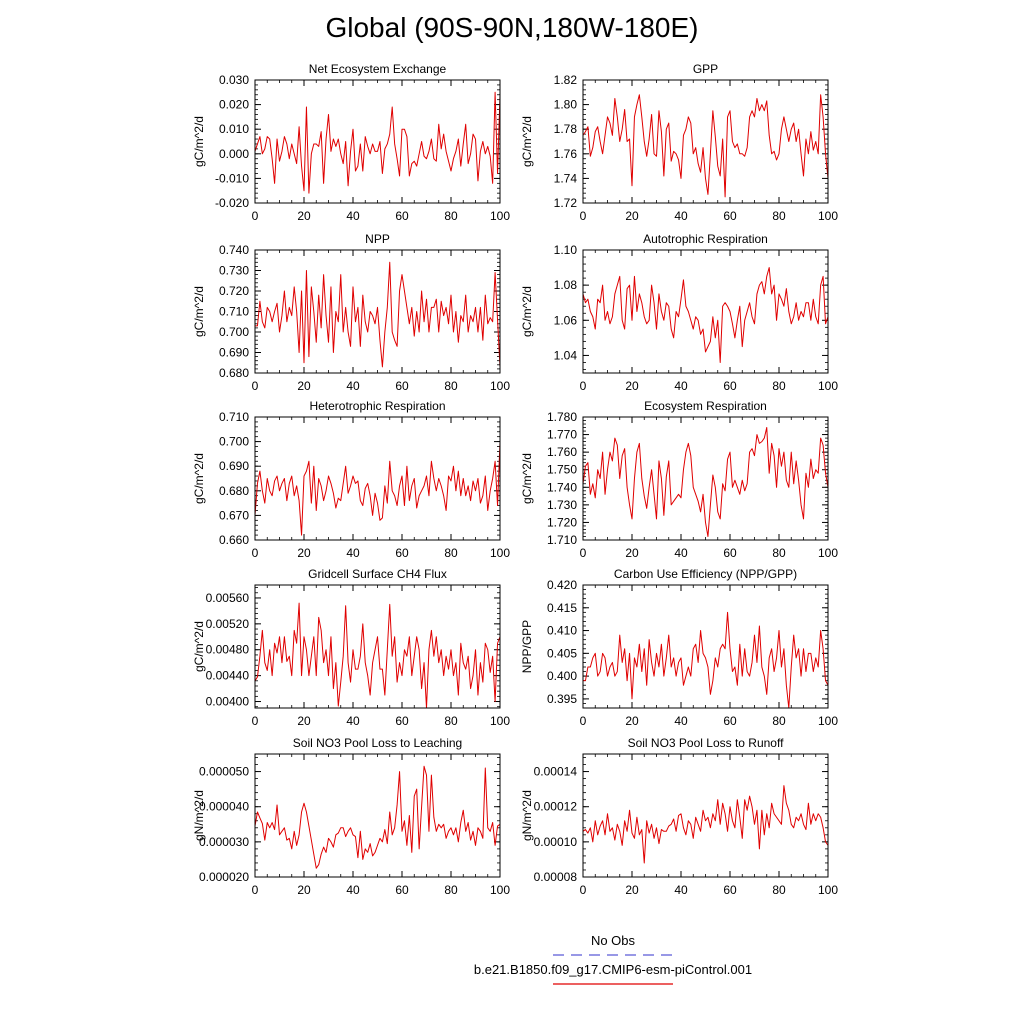 Image resolution: width=1024 pixels, height=1024 pixels. Describe the element at coordinates (234, 540) in the screenshot. I see `y-tick-label: 0.660` at that location.